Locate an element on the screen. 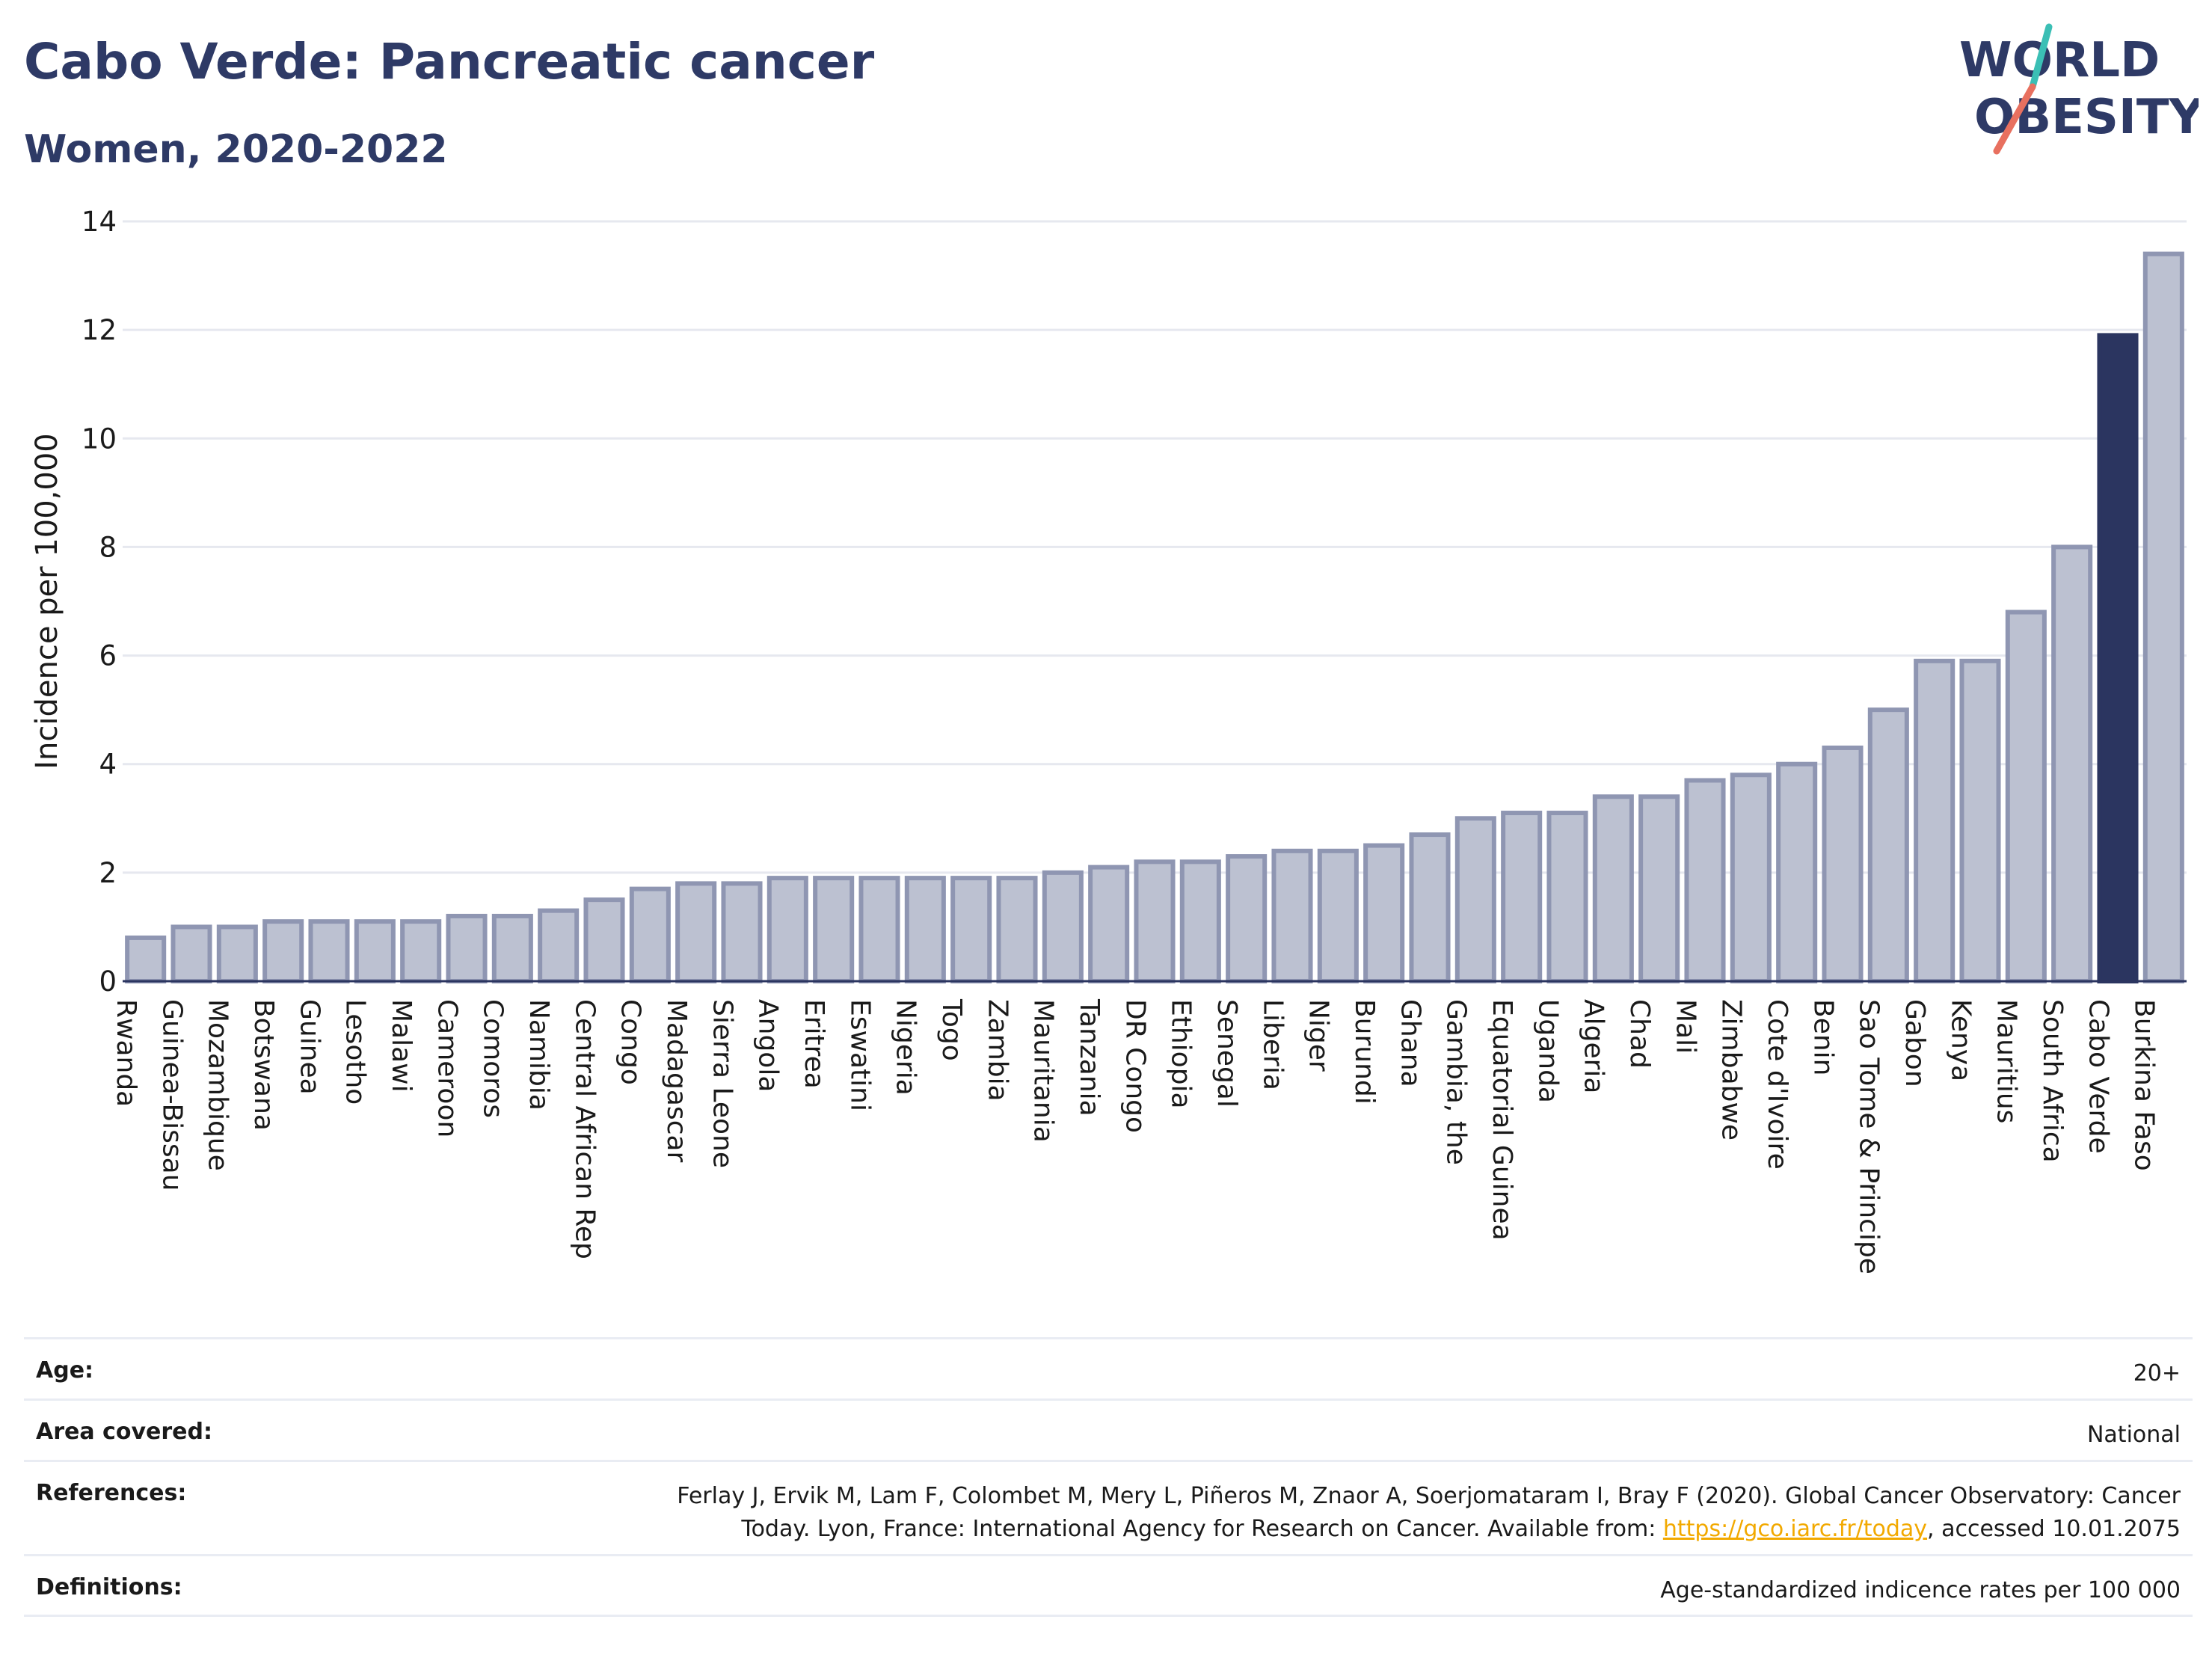 This screenshot has height=1655, width=2212. x-tick-label: Zambia is located at coordinates (997, 1050).